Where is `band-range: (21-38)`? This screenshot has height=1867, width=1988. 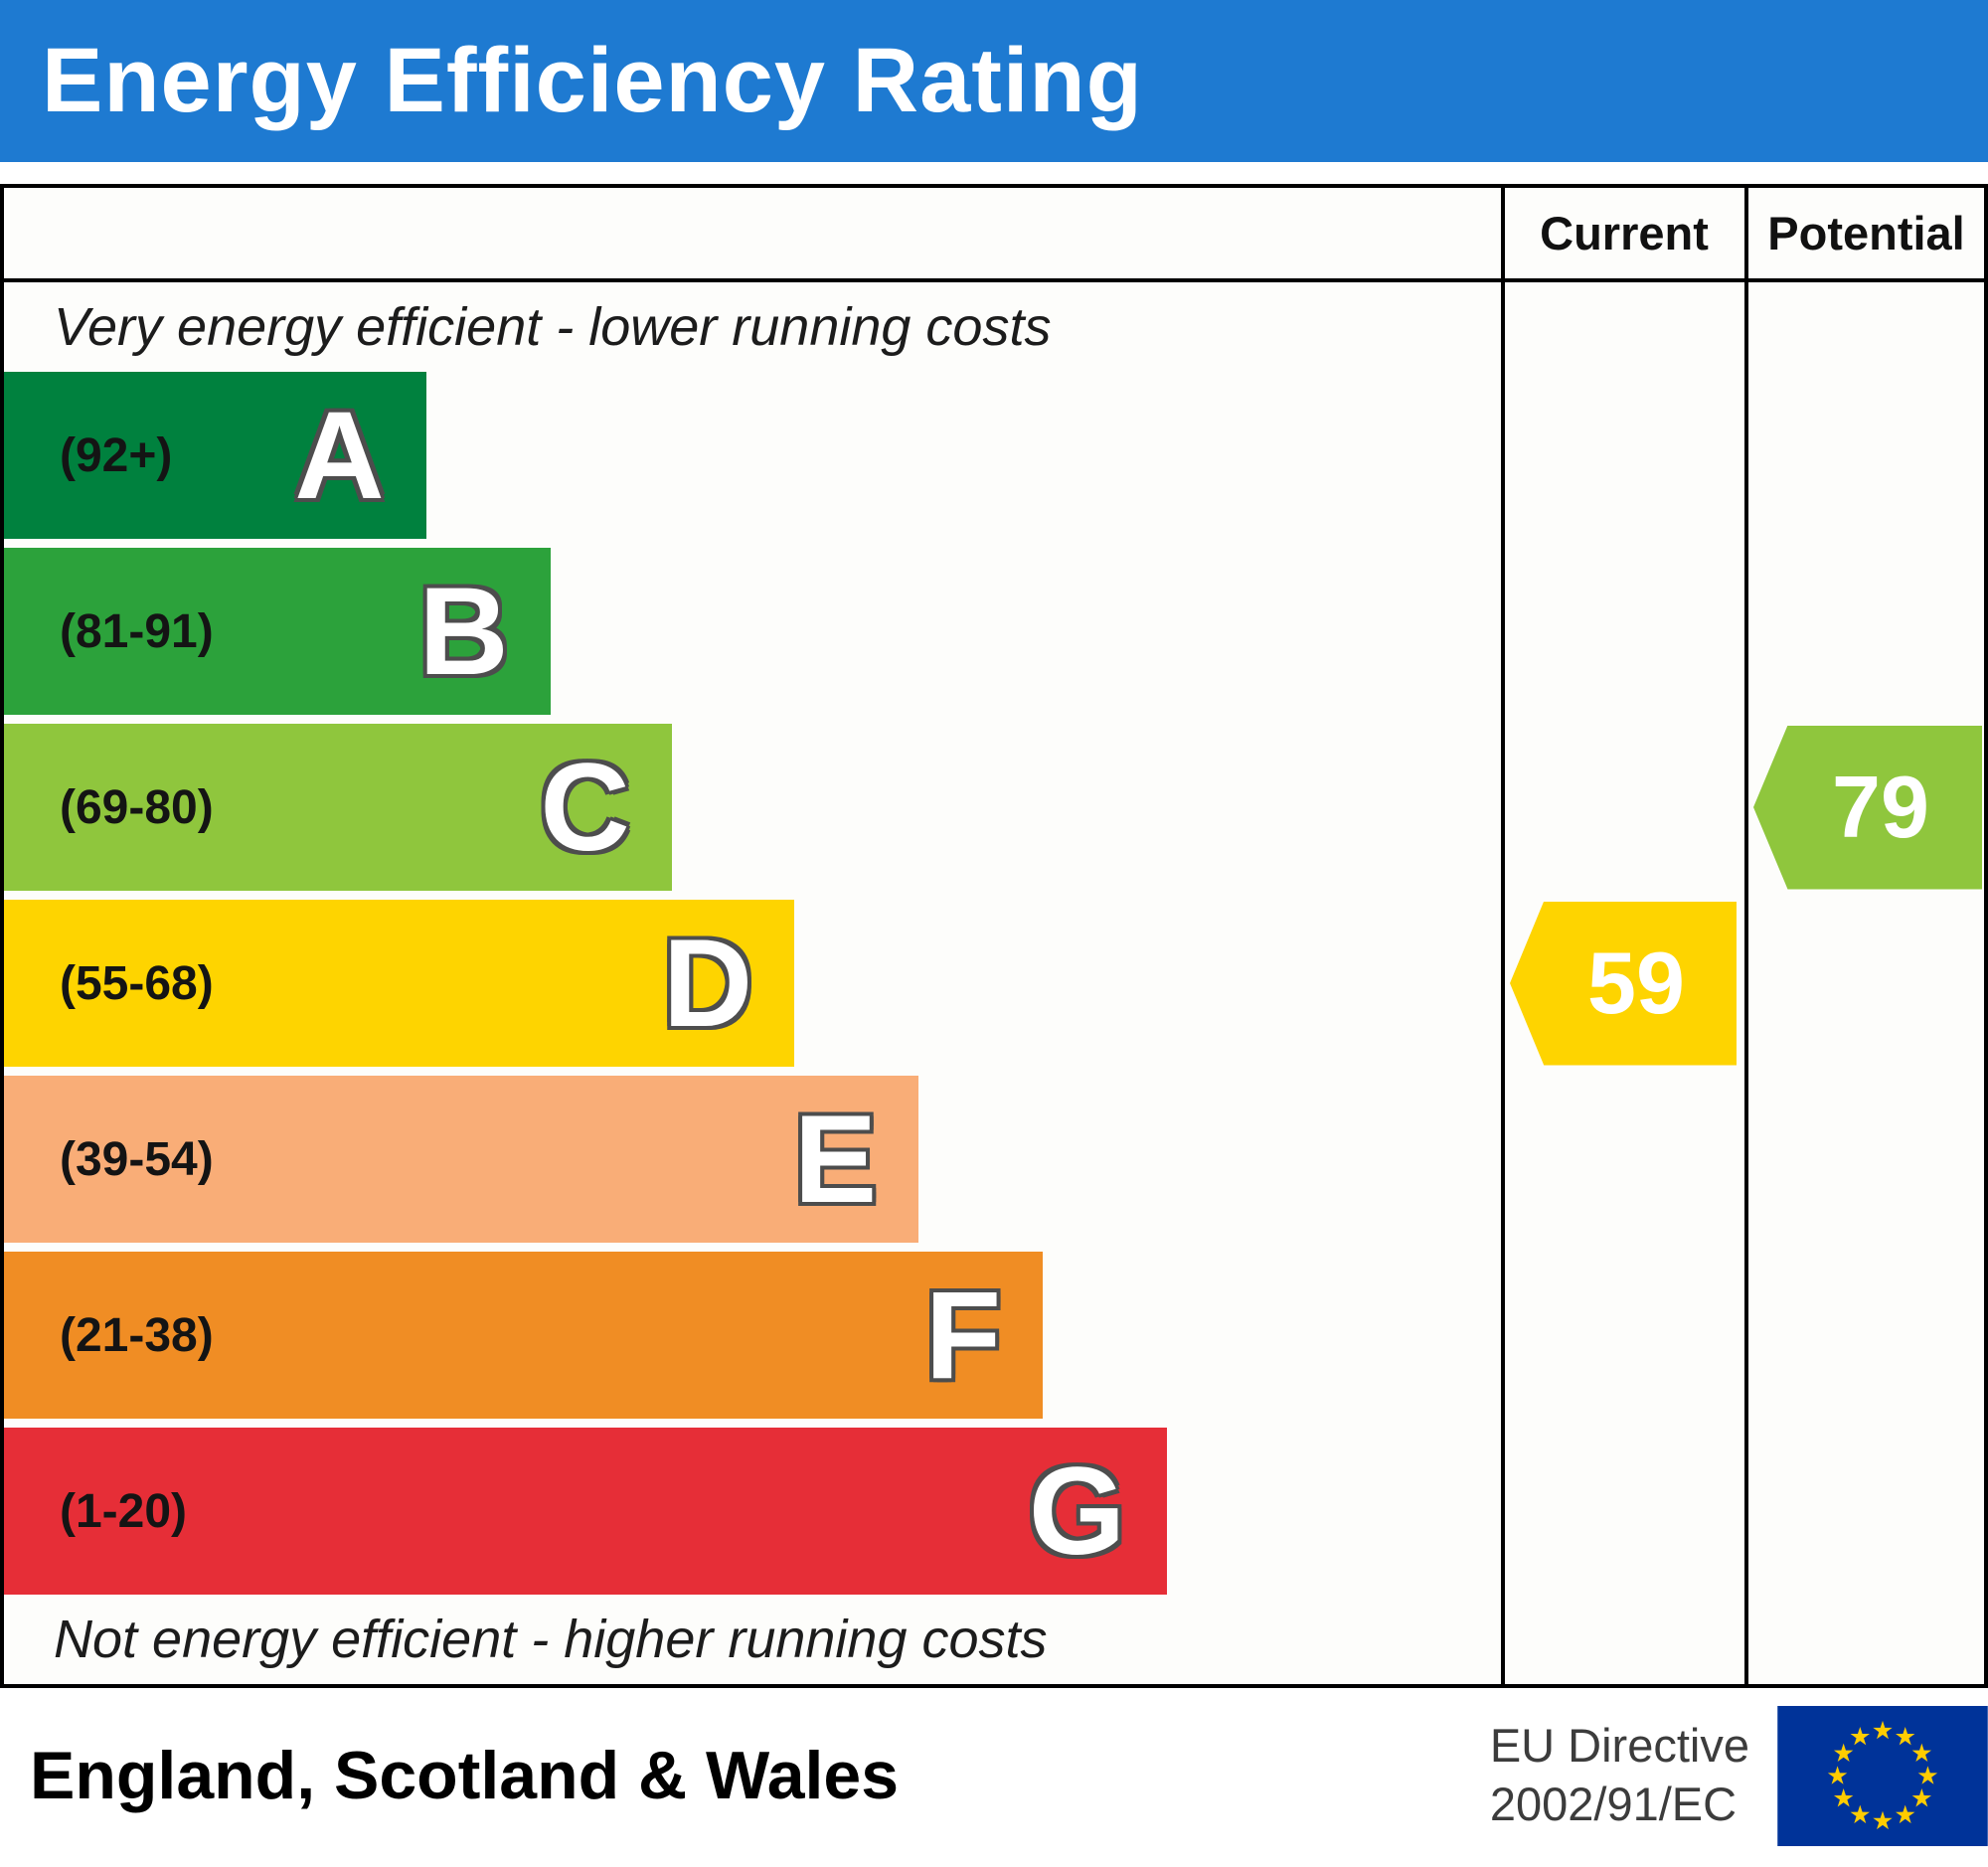
band-range: (21-38) is located at coordinates (137, 1335).